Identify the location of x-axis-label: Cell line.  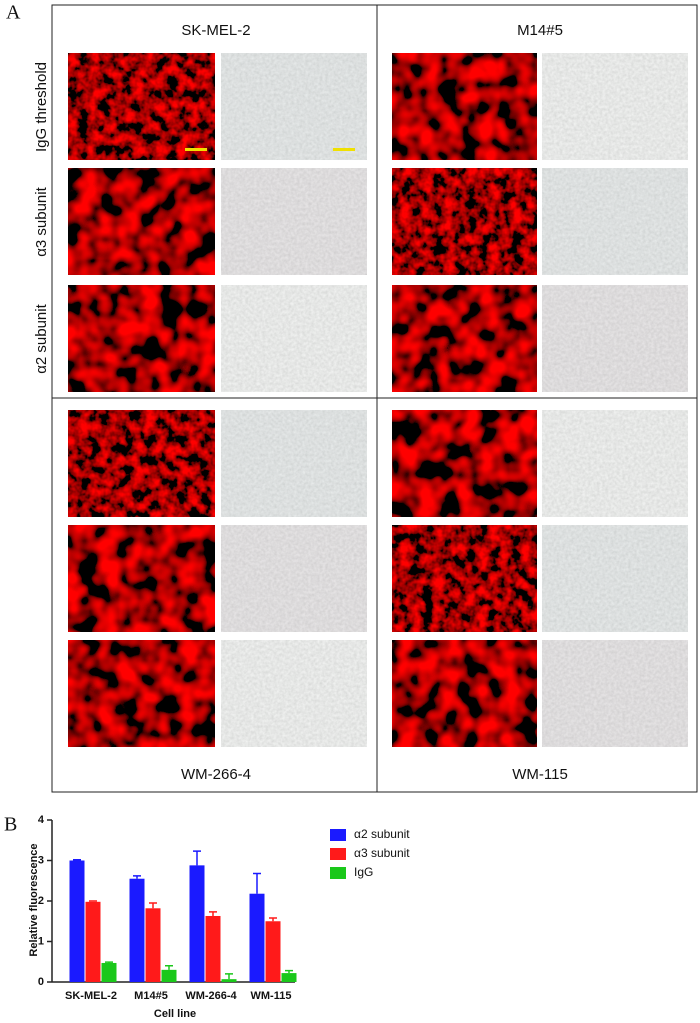
(175, 1014).